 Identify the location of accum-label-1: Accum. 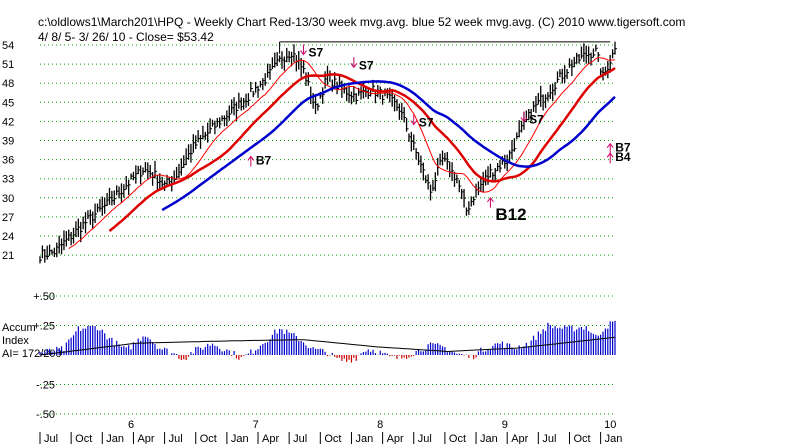
(19, 328).